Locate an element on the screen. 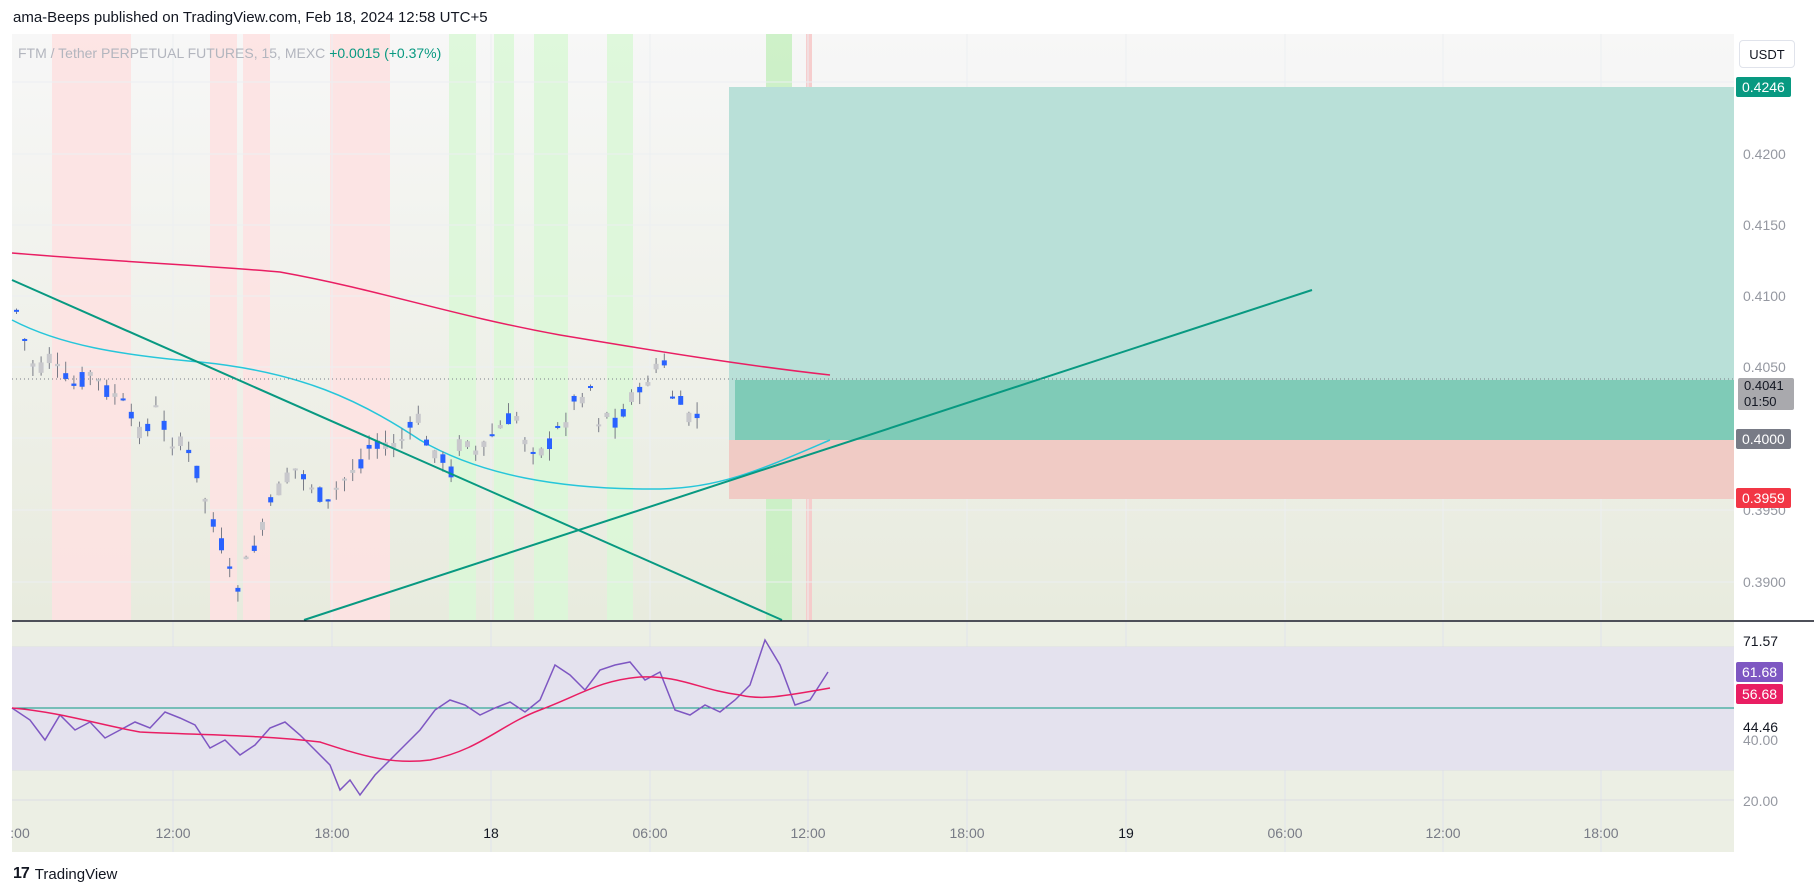 The height and width of the screenshot is (896, 1814). rsi-lines is located at coordinates (421, 717).